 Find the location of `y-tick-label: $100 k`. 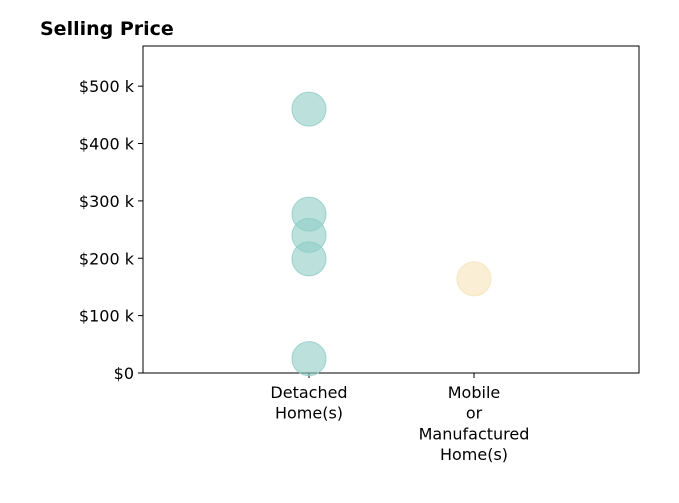

y-tick-label: $100 k is located at coordinates (107, 316).